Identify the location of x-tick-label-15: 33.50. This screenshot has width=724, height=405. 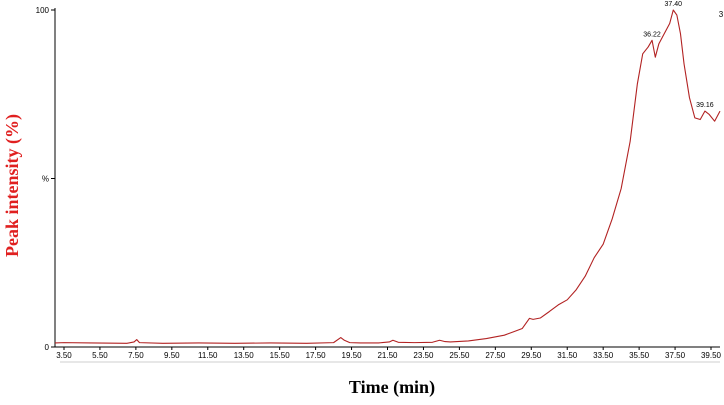
(603, 355).